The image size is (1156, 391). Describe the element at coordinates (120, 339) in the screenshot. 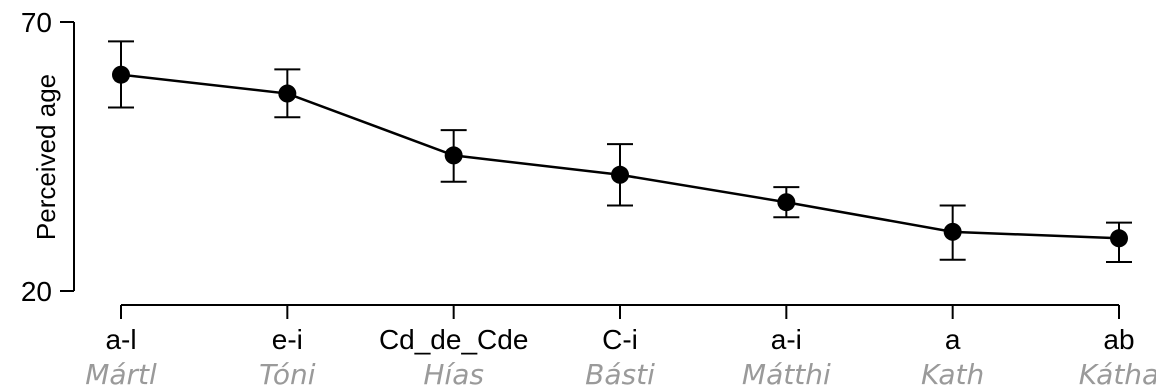

I see `x-tick-label: a-l` at that location.